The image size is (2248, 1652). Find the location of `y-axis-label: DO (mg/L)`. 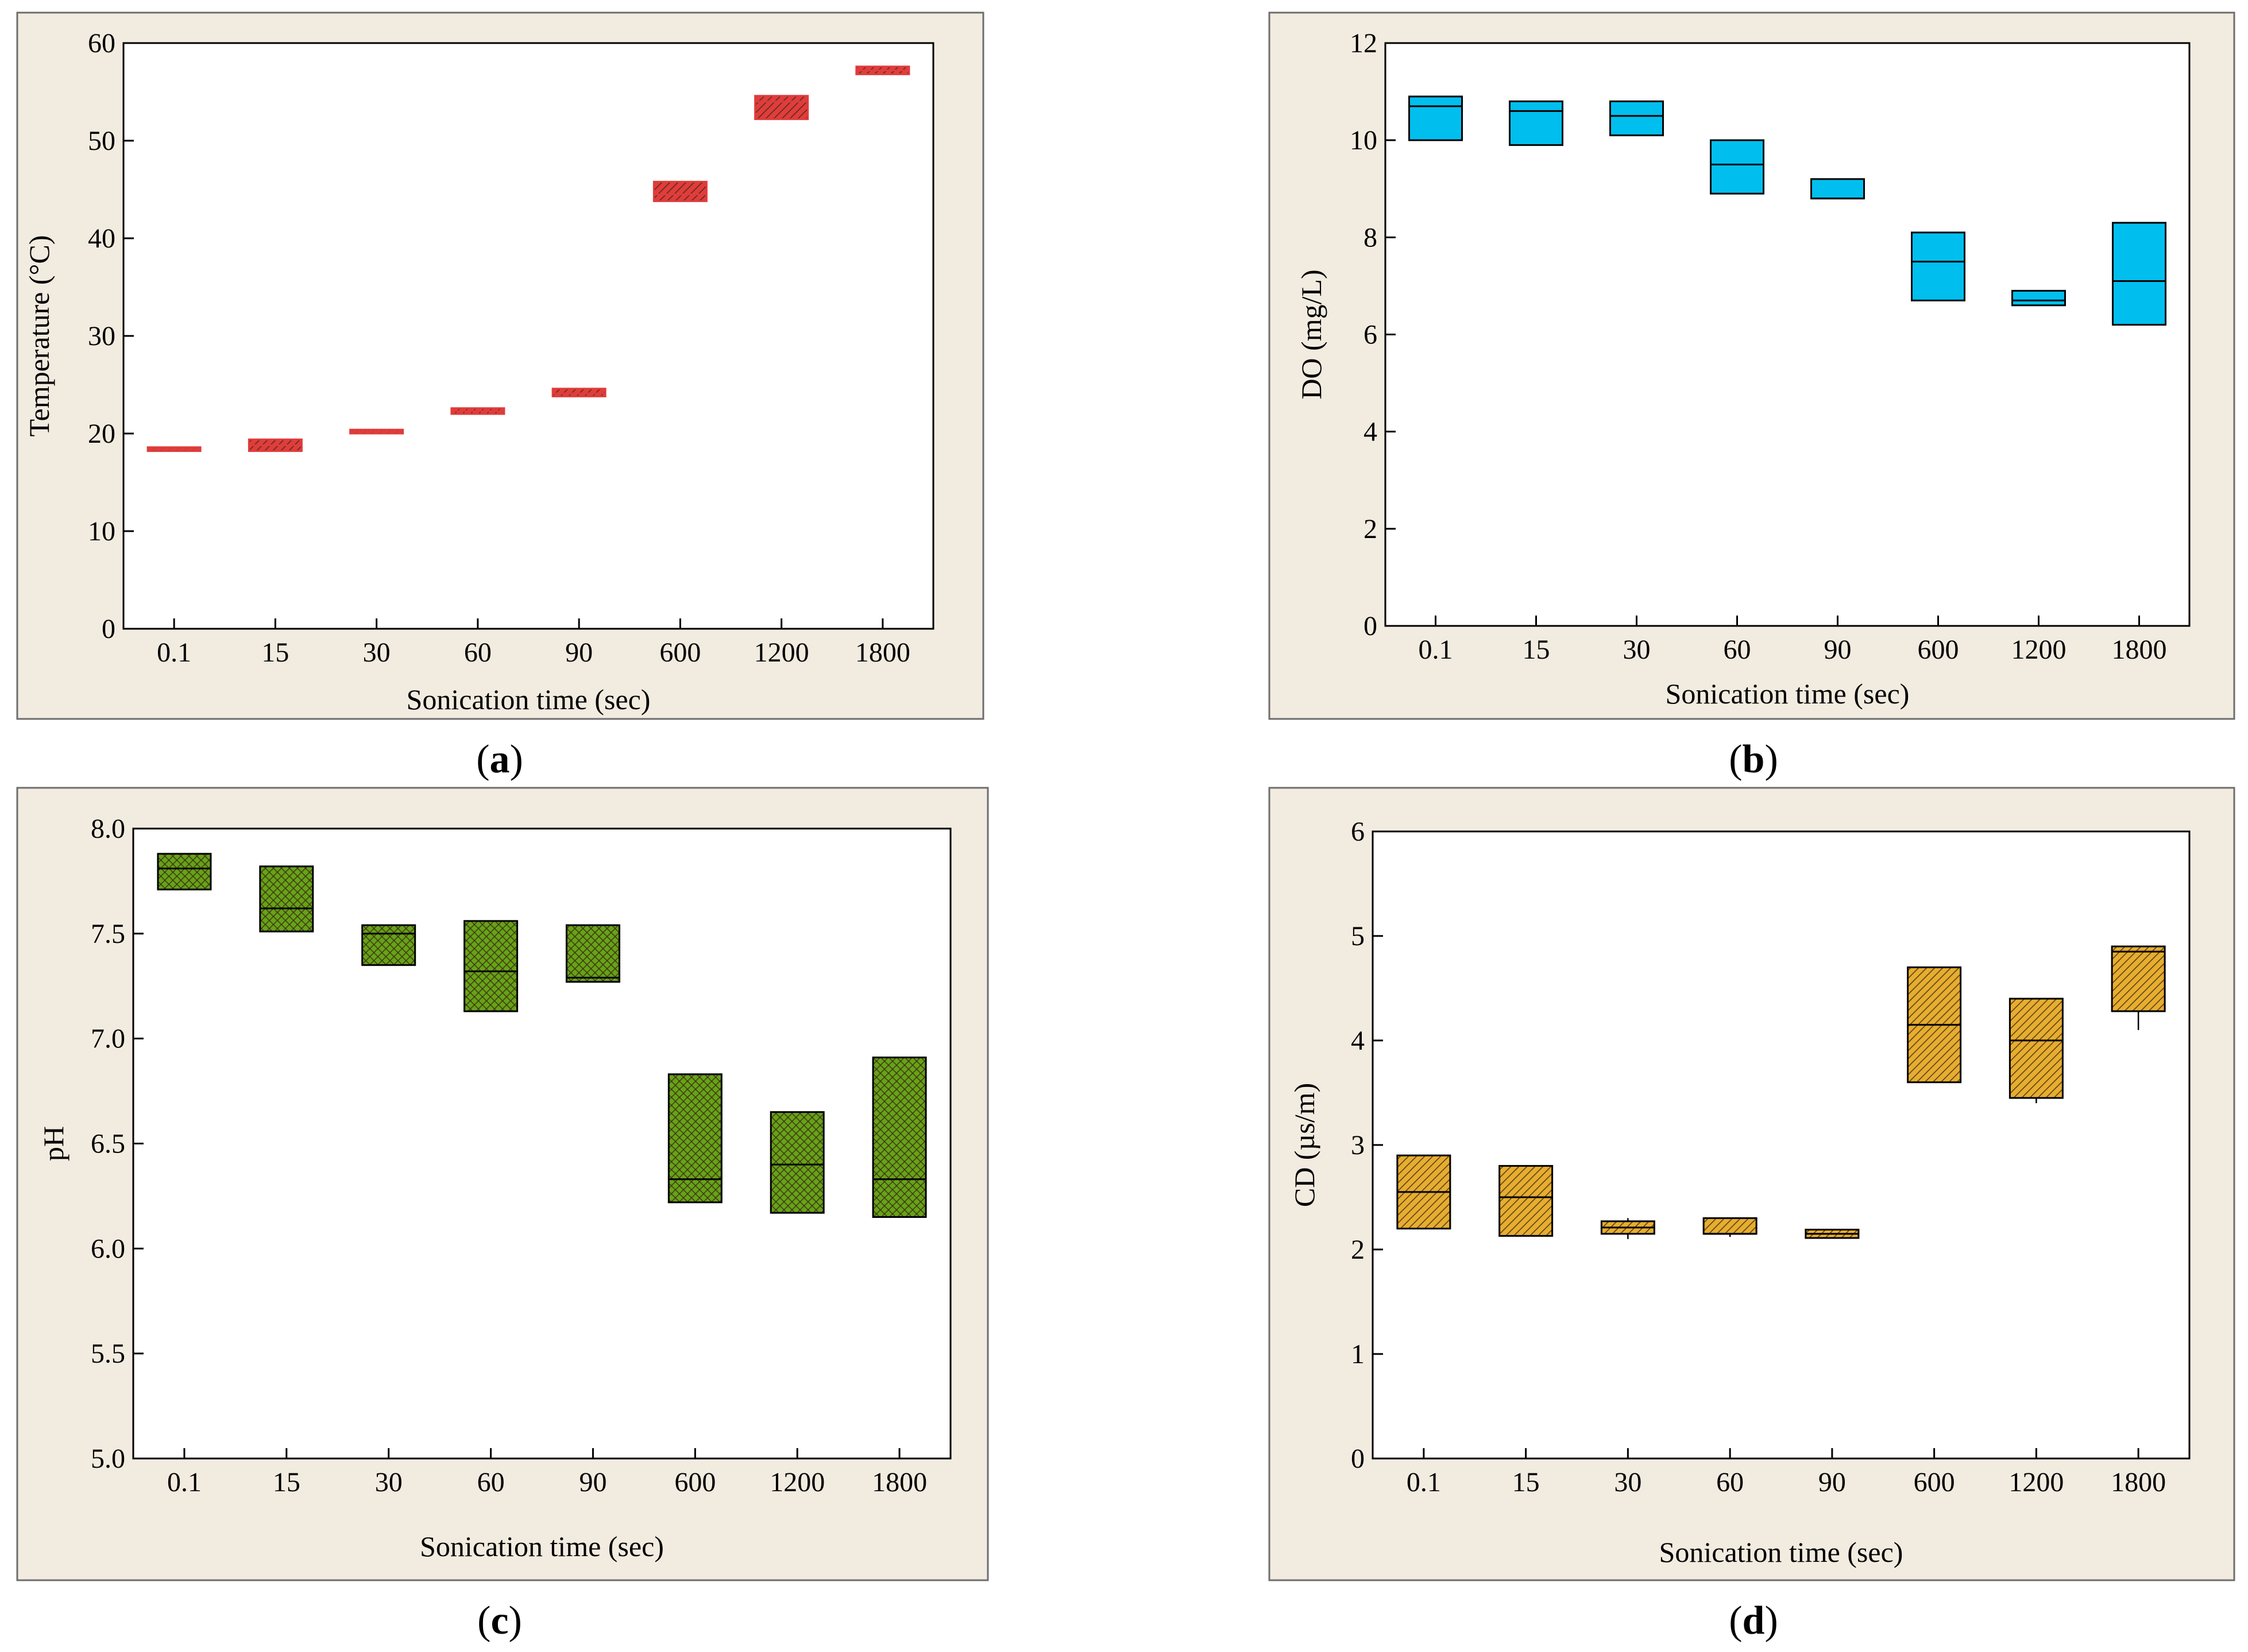

y-axis-label: DO (mg/L) is located at coordinates (1311, 334).